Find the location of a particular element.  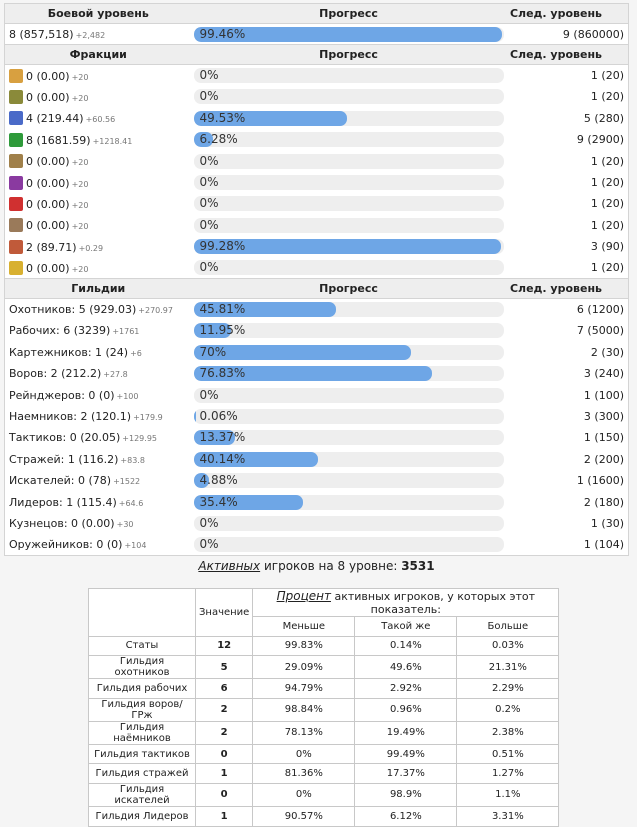

stats-row-same: 49.6% is located at coordinates (406, 667).